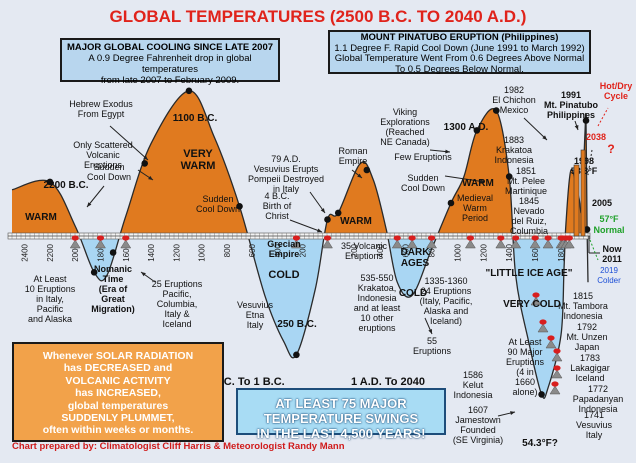 The width and height of the screenshot is (636, 463). Describe the element at coordinates (583, 193) in the screenshot. I see `spike-1998` at that location.